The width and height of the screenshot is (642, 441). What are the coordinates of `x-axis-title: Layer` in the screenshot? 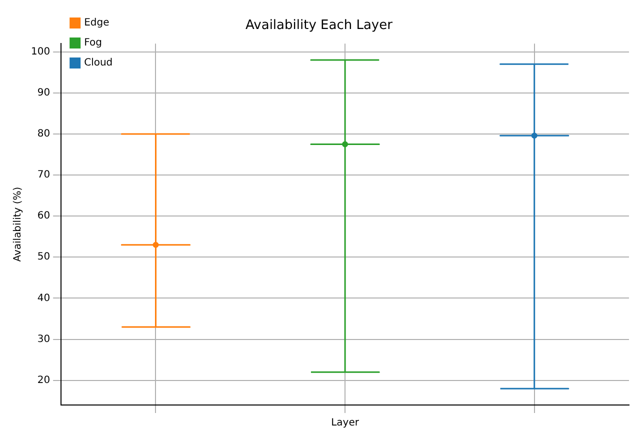 It's located at (345, 423).